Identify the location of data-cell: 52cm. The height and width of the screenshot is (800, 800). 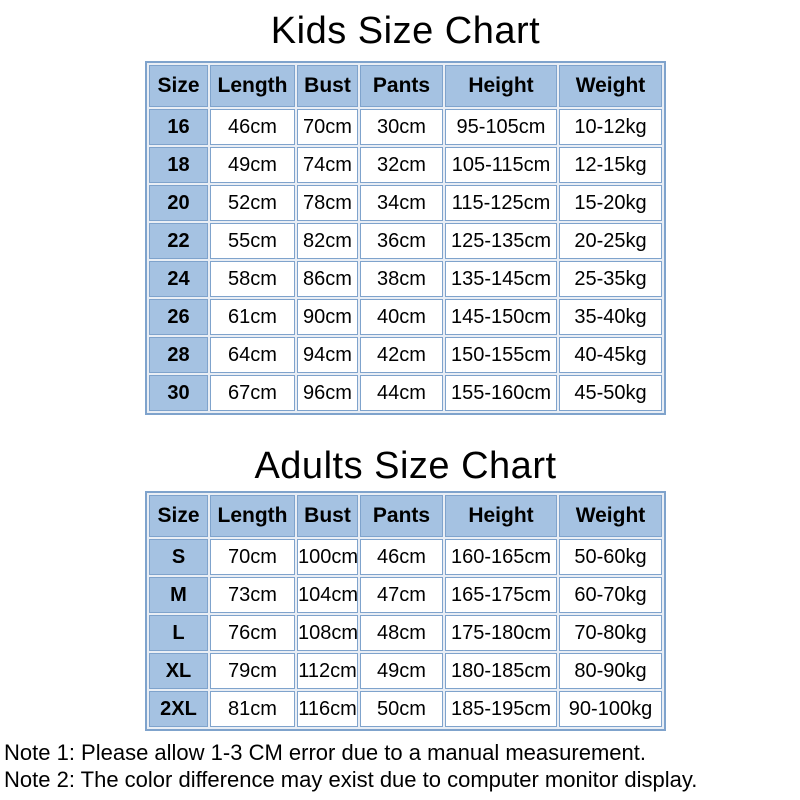
(252, 203).